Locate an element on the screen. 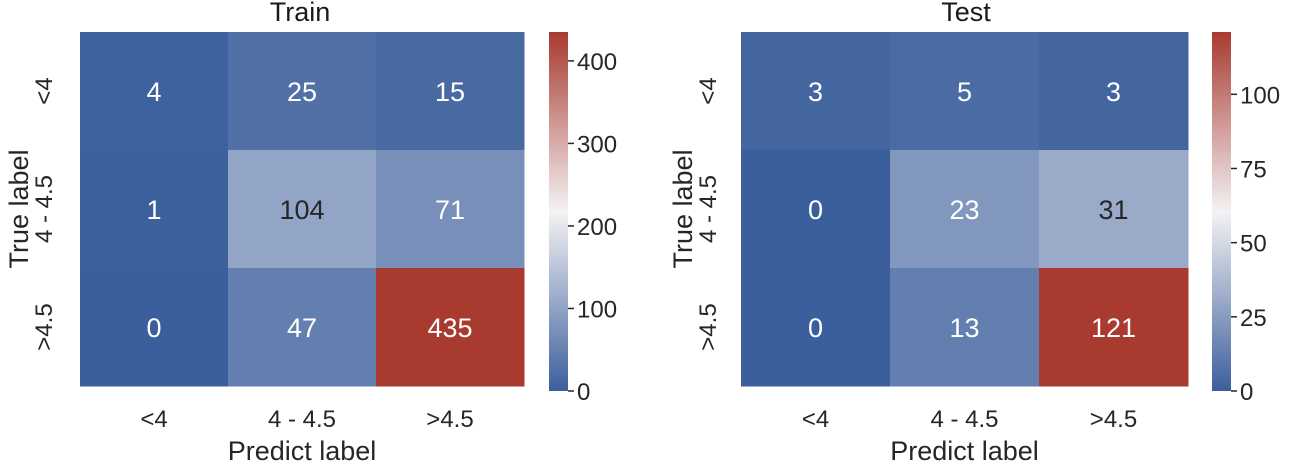  cell-value-label: 15 is located at coordinates (450, 92).